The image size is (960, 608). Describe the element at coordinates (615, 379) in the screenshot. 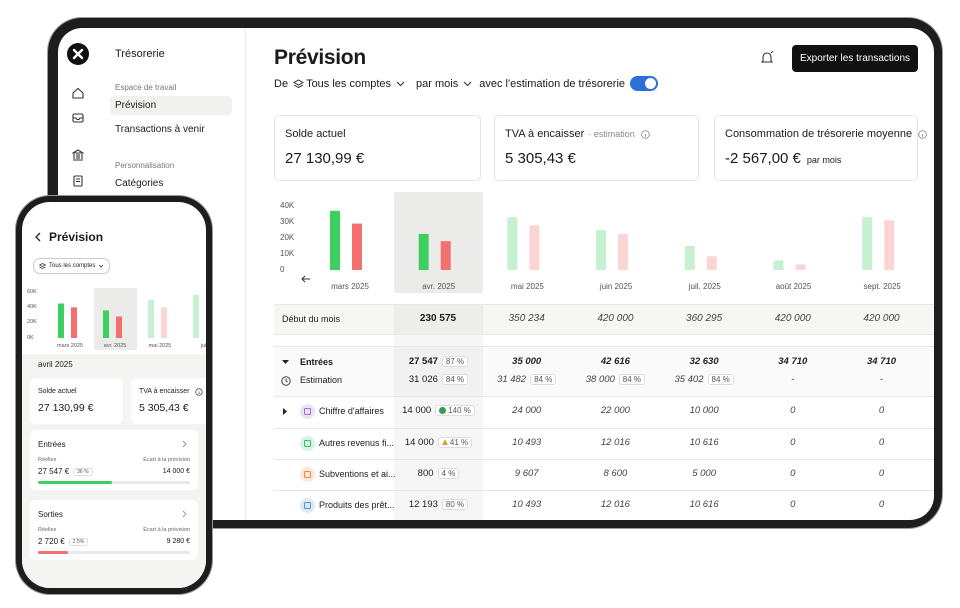

I see `forecast-cell: 38 000 84 %` at that location.